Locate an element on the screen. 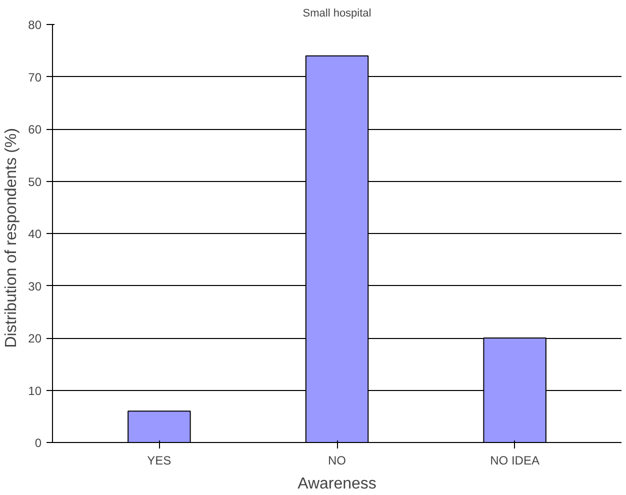 The image size is (626, 495). y-tick-label: 40 is located at coordinates (35, 234).